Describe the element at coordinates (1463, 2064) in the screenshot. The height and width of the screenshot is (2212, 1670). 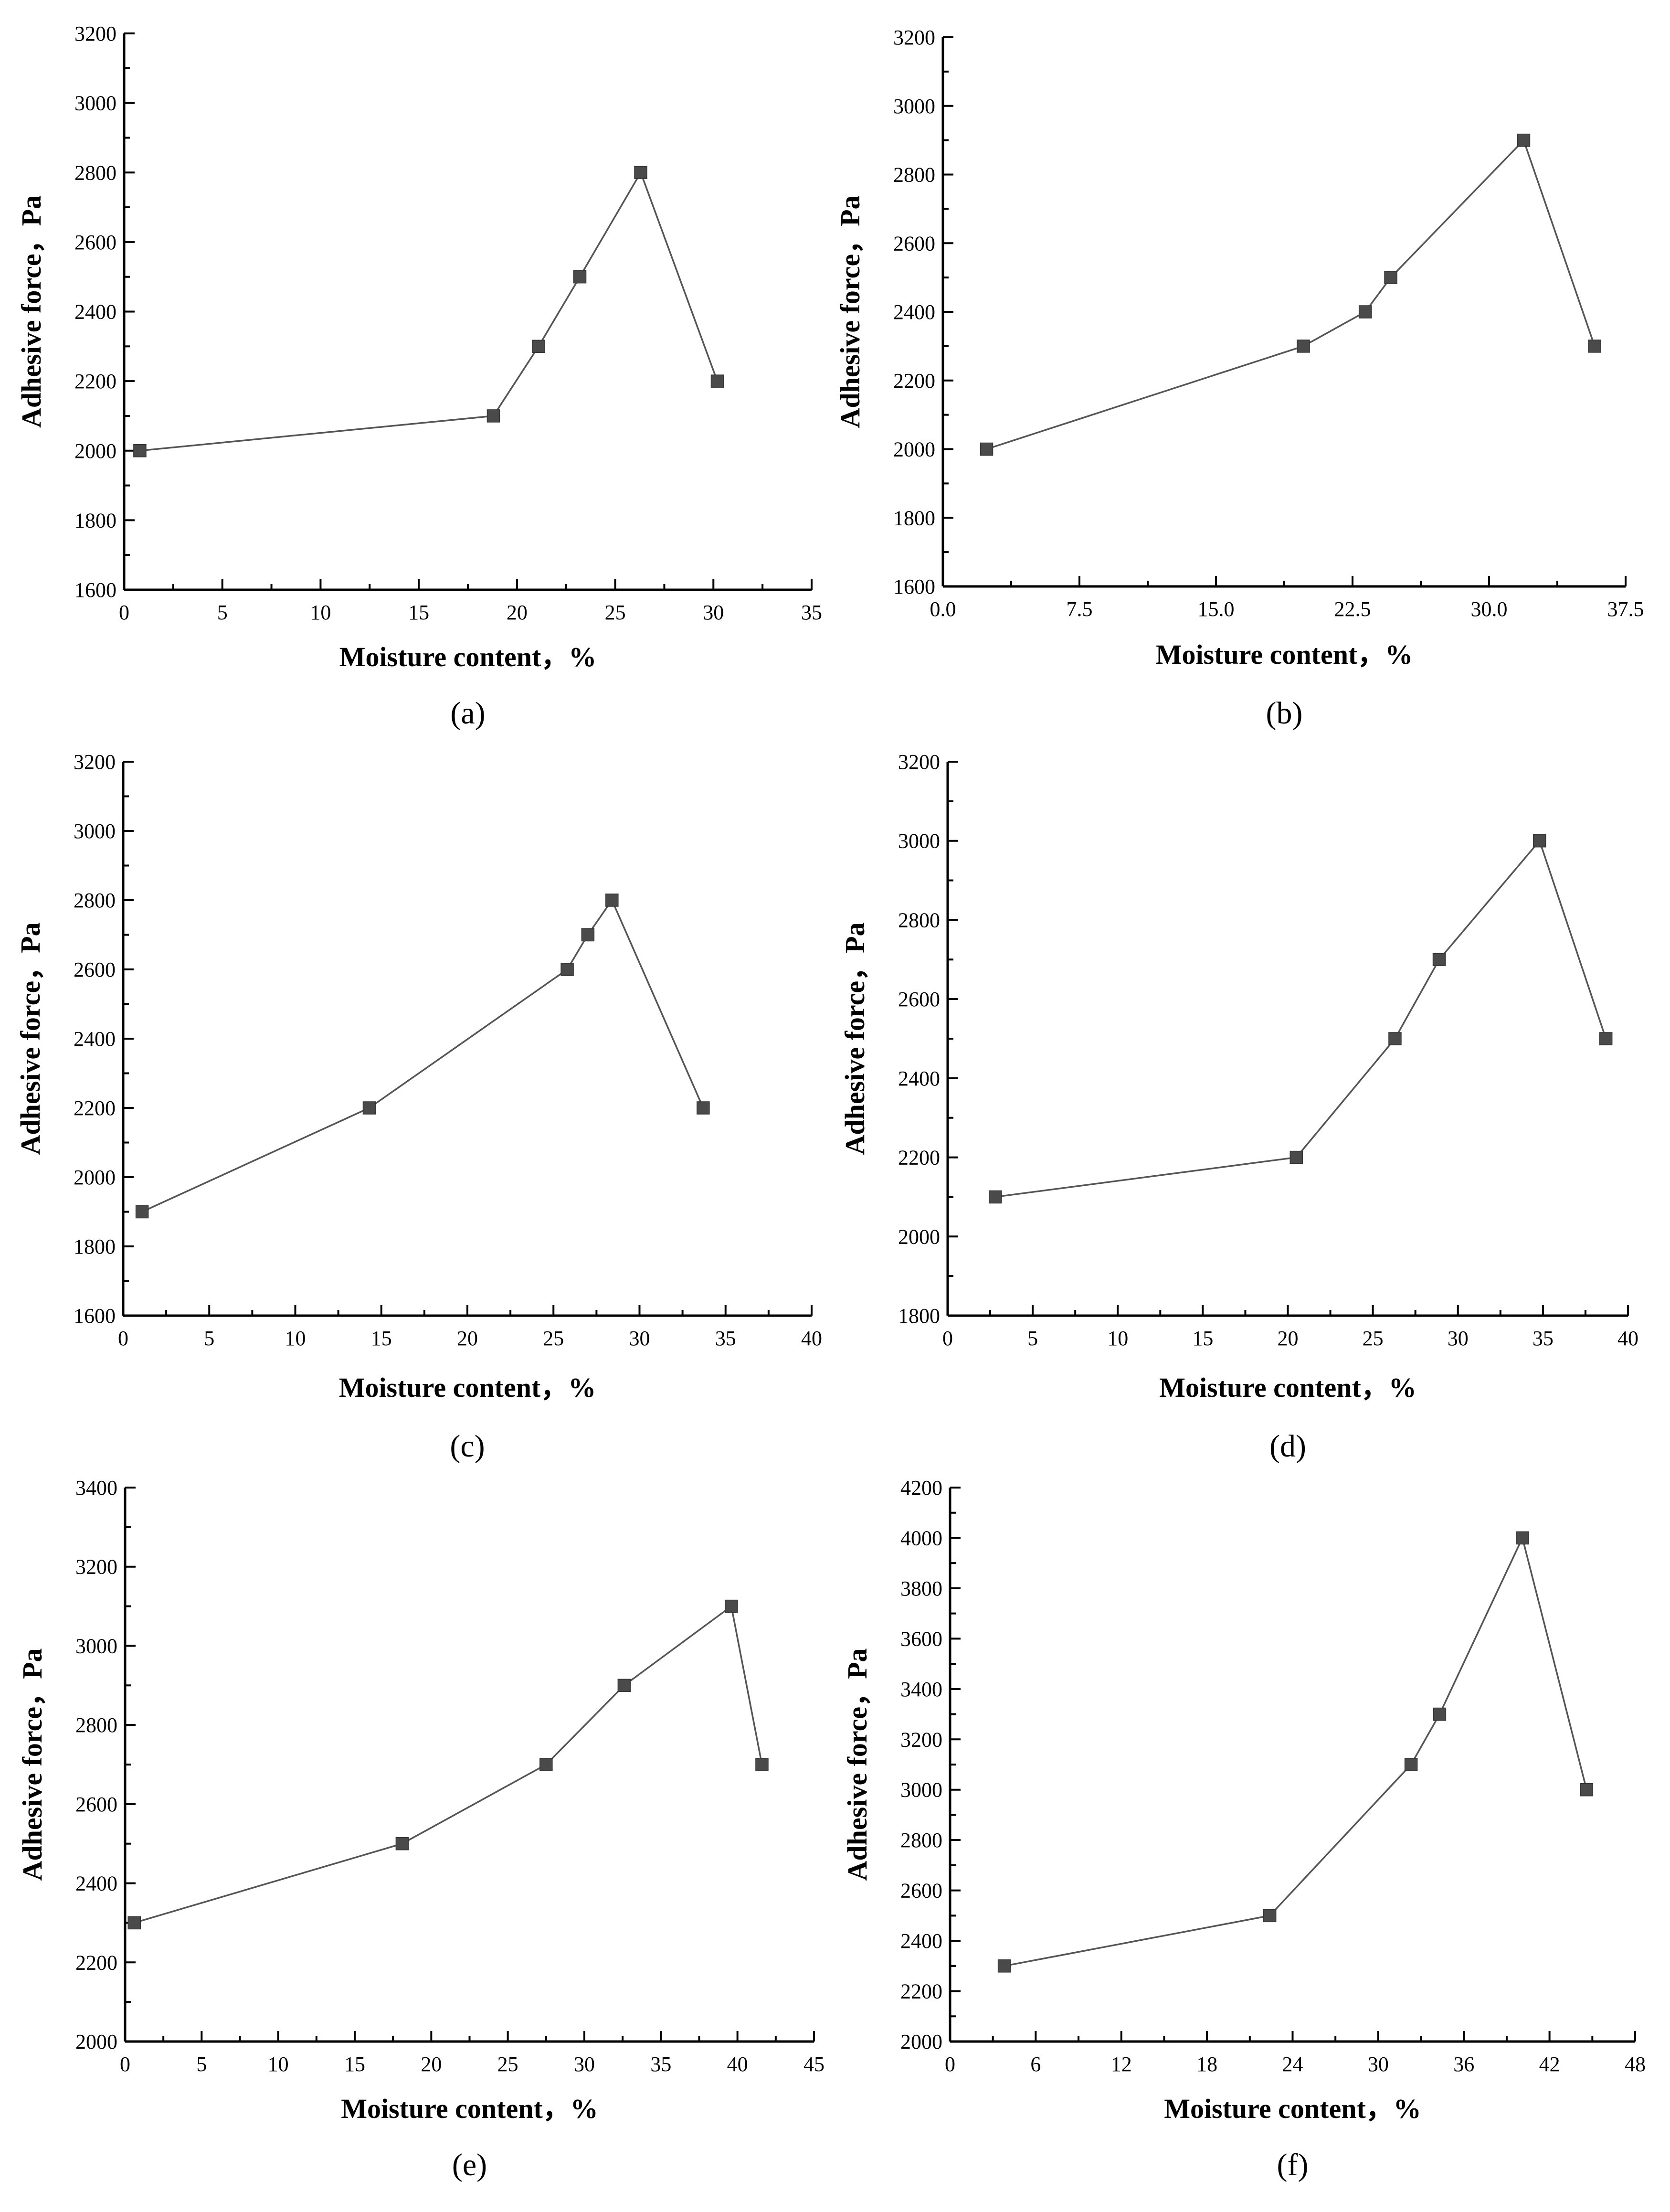
I see `x-tick-label: 36` at that location.